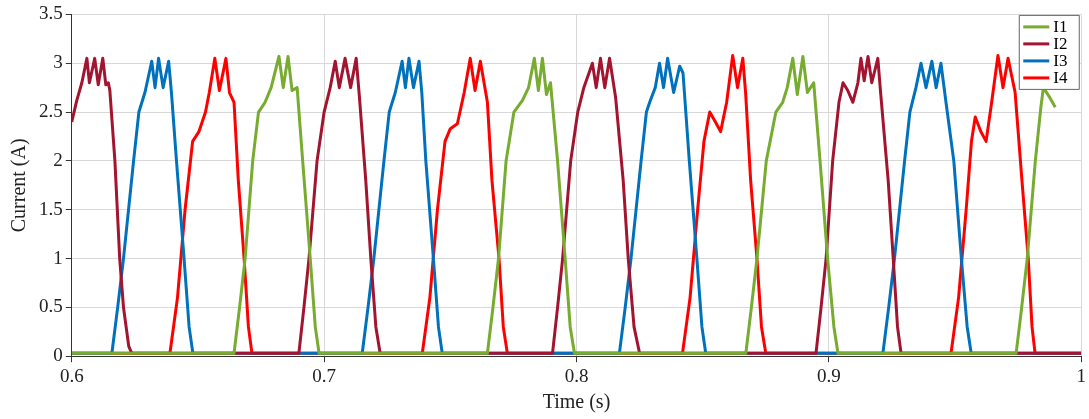  Describe the element at coordinates (58, 159) in the screenshot. I see `y-tick-label: 2` at that location.